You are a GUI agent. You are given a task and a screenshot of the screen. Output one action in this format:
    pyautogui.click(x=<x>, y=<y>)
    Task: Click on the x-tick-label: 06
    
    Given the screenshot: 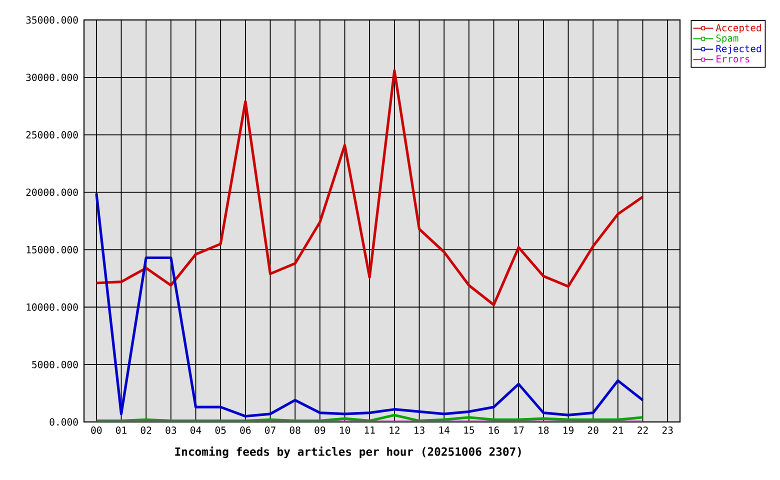 What is the action you would take?
    pyautogui.click(x=245, y=430)
    